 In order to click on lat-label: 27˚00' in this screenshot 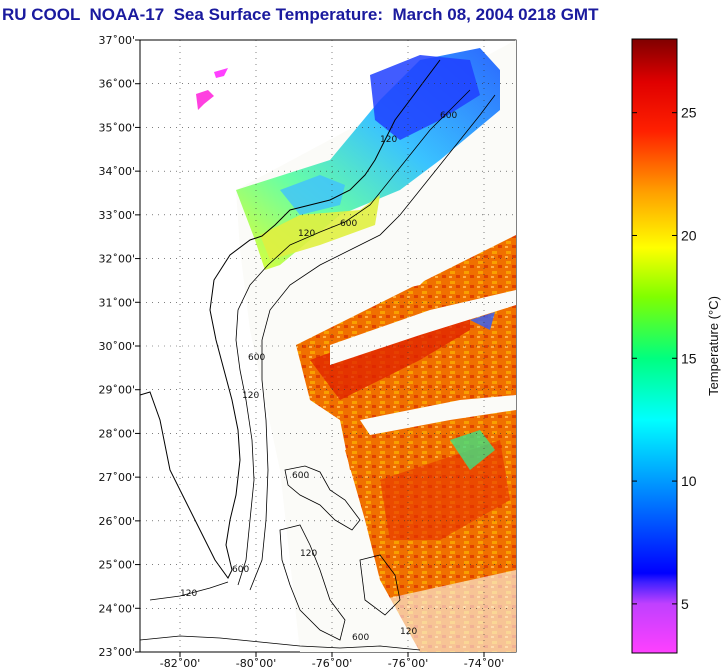, I will do `click(116, 477)`.